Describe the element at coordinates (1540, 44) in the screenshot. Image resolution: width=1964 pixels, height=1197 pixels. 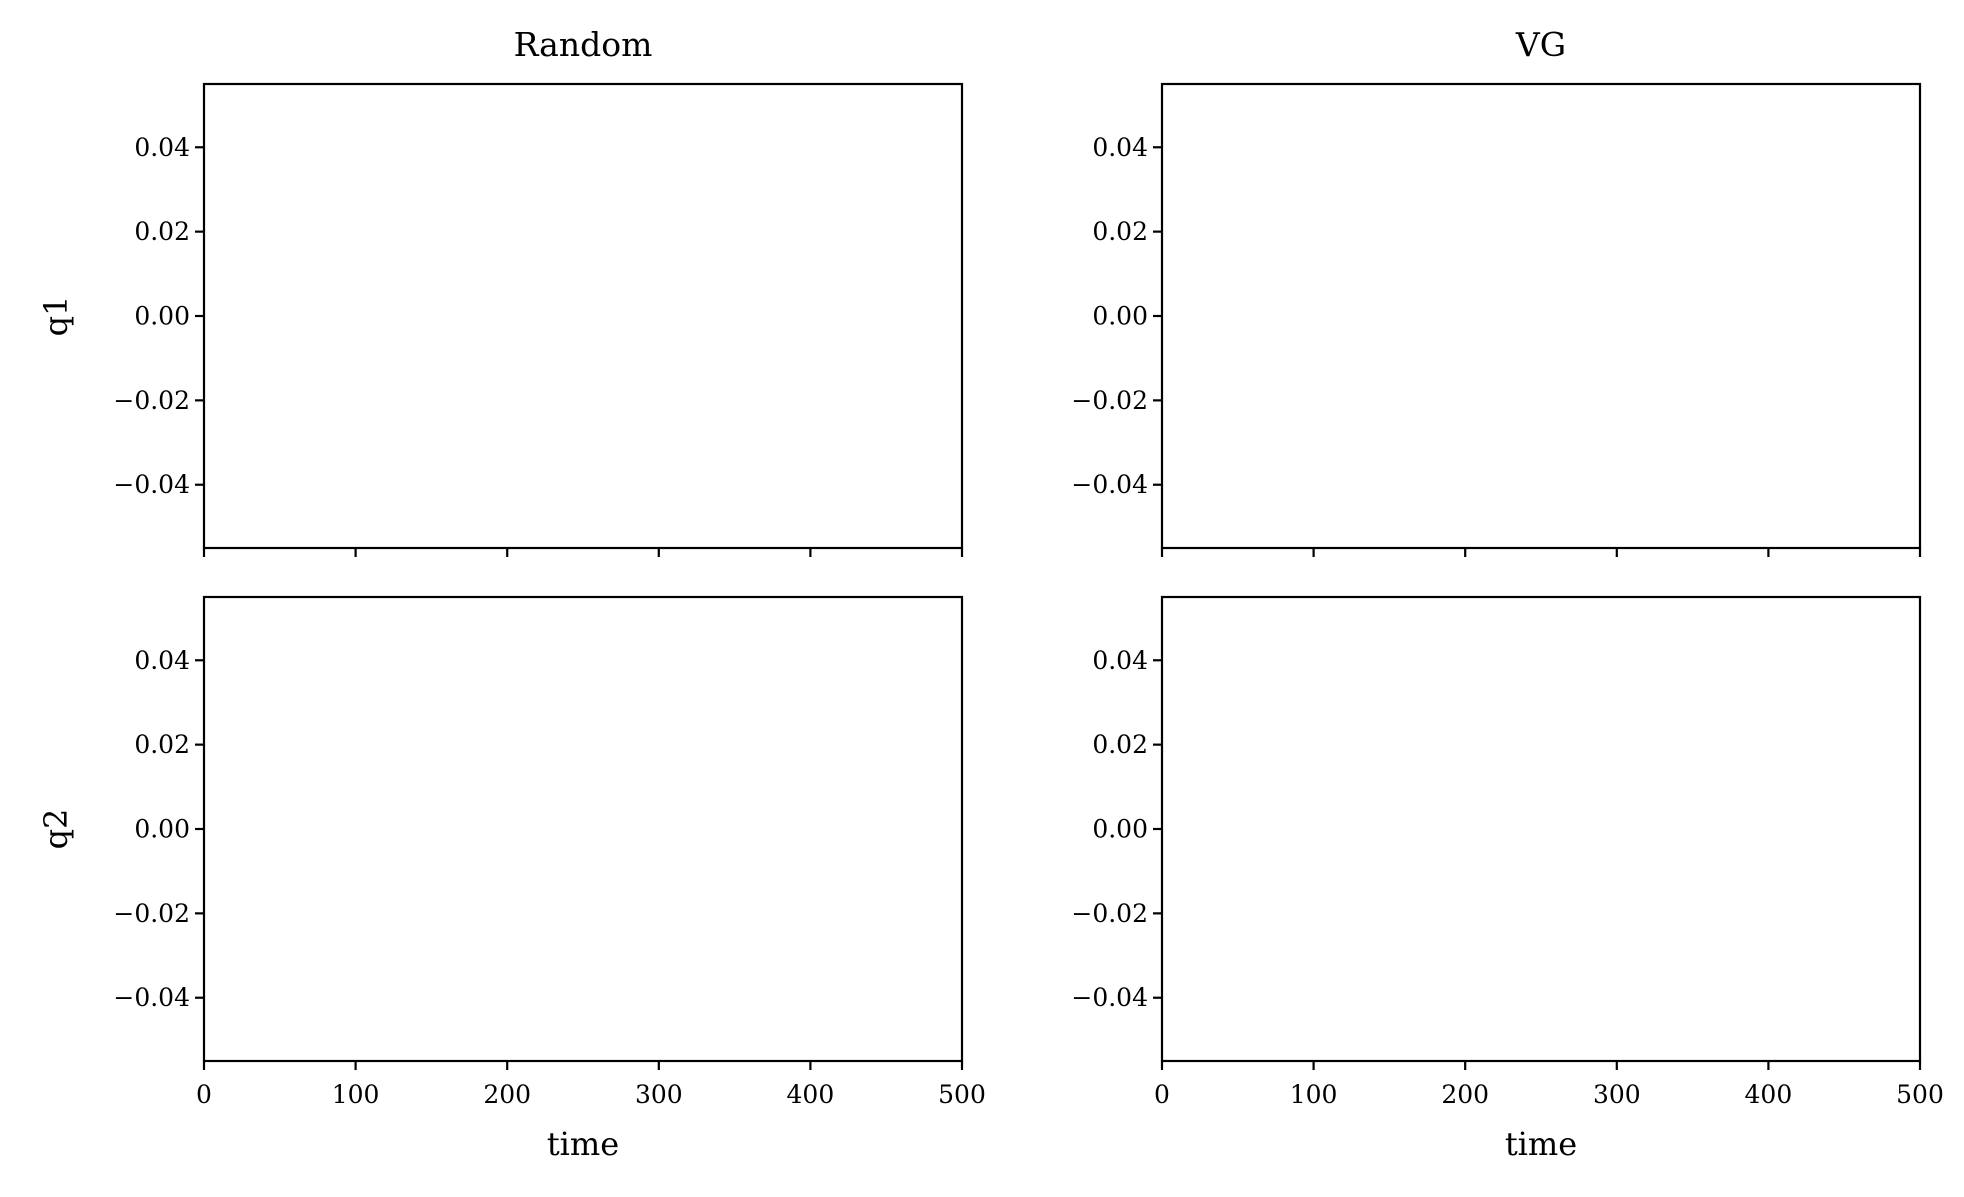
I see `column-title: VG` at that location.